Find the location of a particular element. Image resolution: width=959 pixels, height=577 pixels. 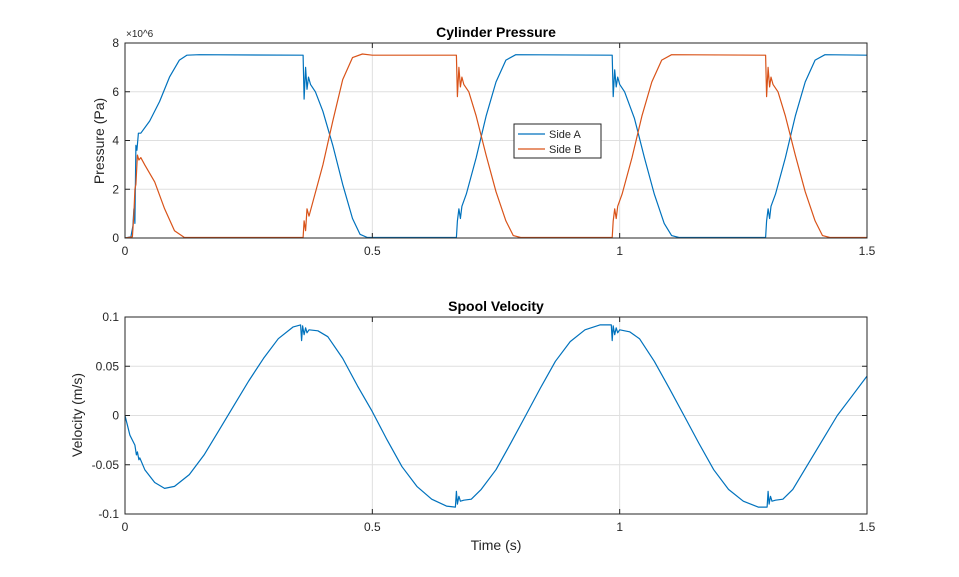

legend: Side A Side B is located at coordinates (557, 141).